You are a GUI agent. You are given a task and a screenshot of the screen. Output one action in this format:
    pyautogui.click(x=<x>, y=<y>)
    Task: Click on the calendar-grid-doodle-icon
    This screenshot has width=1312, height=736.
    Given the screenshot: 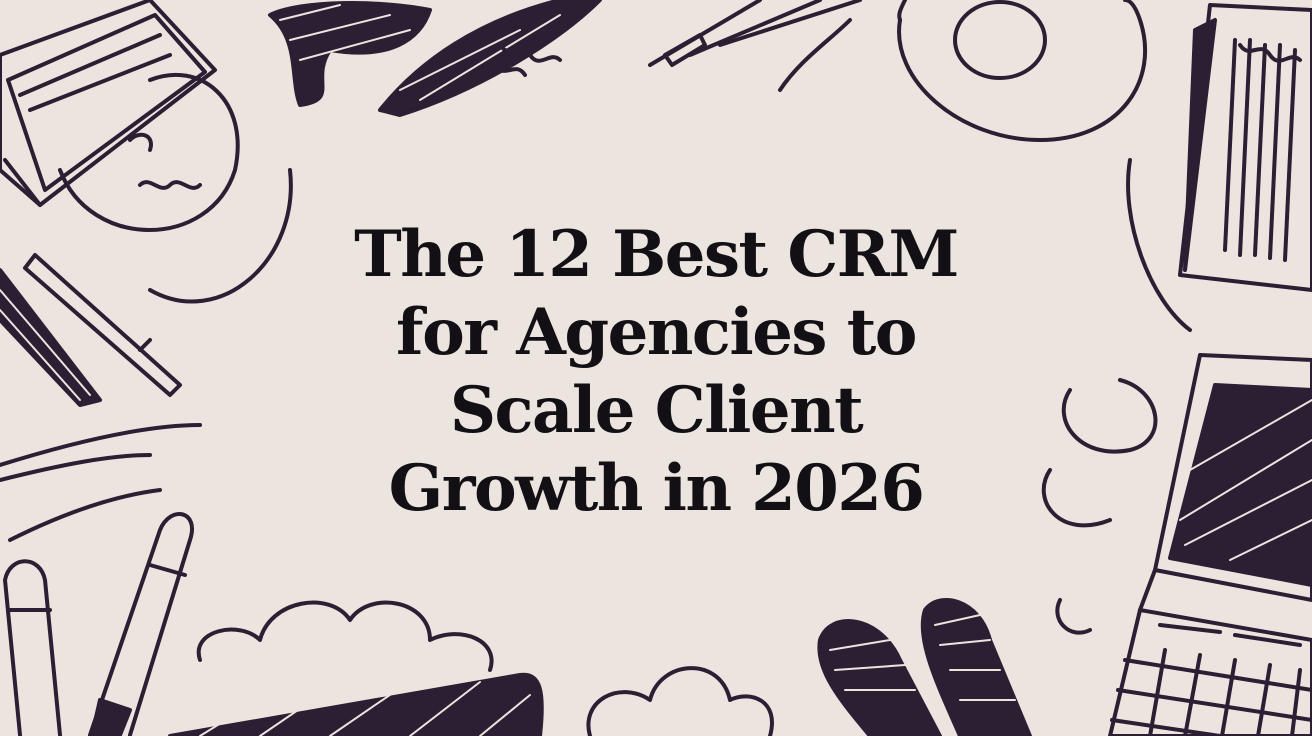 What is the action you would take?
    pyautogui.click(x=1210, y=672)
    